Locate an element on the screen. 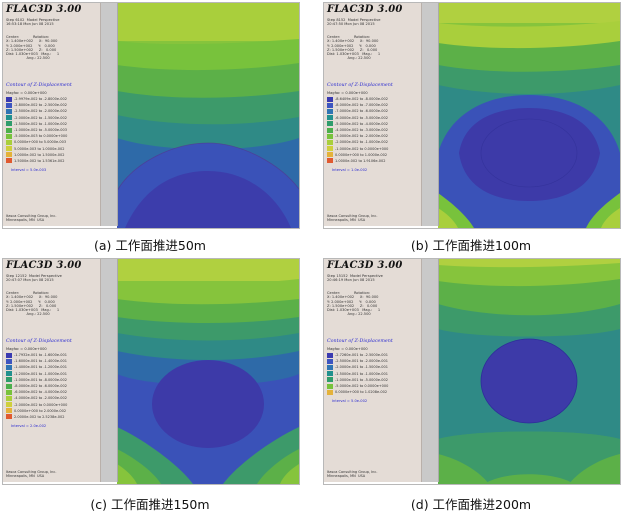  legend-label: -4.0000e-002 to -2.0000e-002 is located at coordinates (40, 398).